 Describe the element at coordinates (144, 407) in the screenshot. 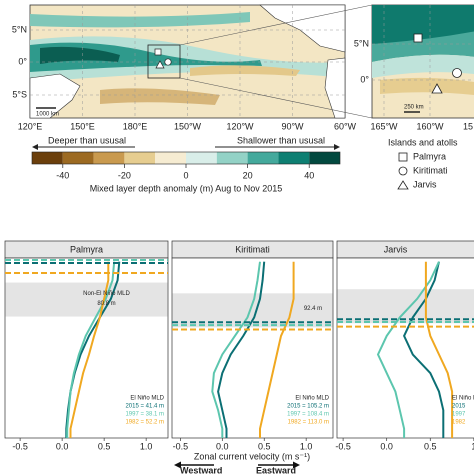

I see `legend-entry: 2015 = 41.4 m` at that location.